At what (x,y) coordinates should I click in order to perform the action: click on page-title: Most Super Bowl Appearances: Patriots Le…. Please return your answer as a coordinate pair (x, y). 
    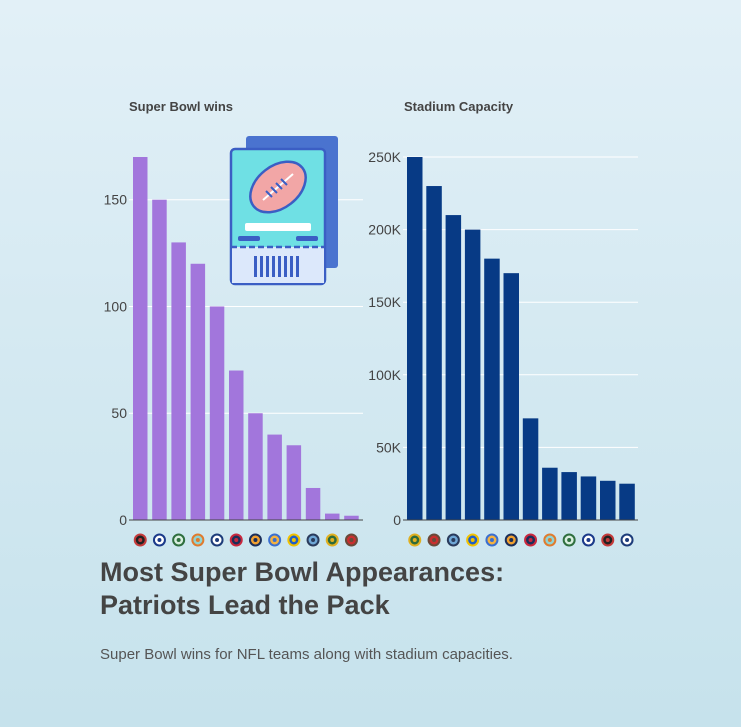
    Looking at the image, I should click on (380, 589).